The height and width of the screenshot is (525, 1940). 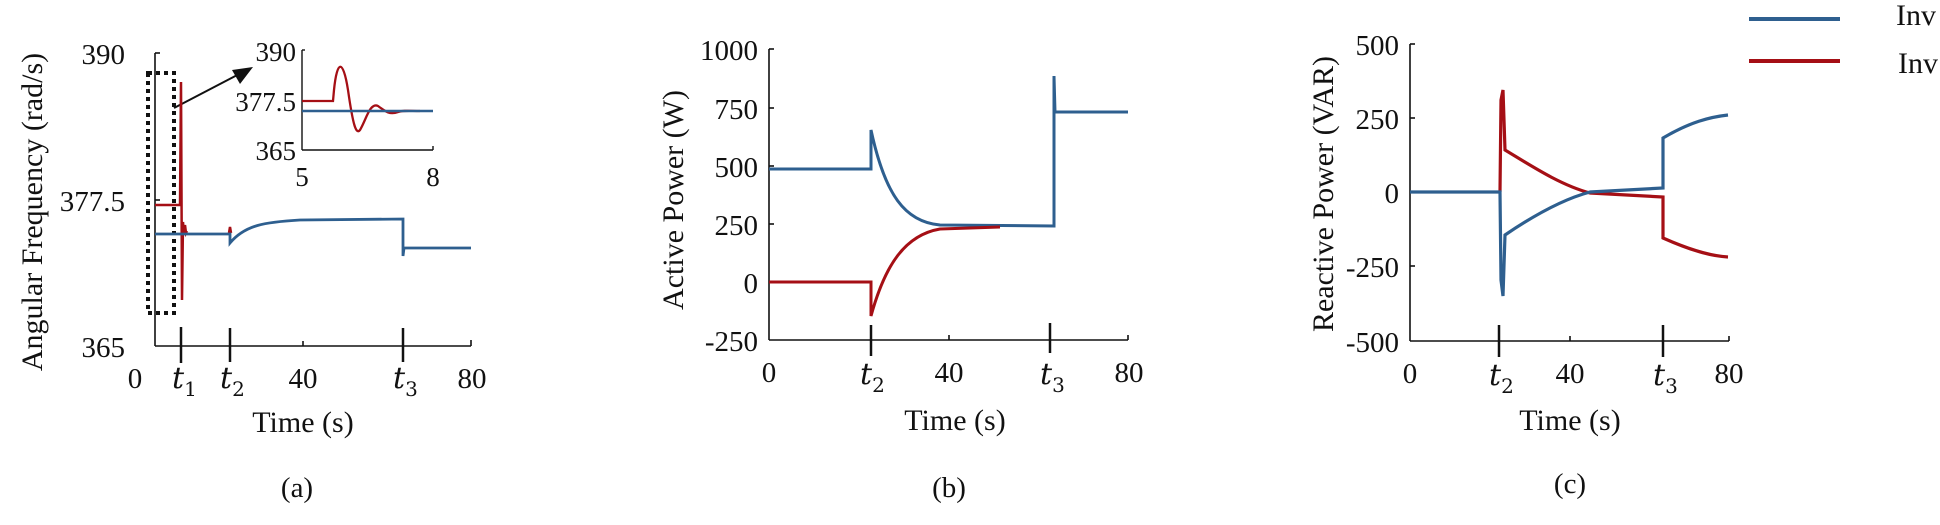 What do you see at coordinates (313, 207) in the screenshot?
I see `axes-a` at bounding box center [313, 207].